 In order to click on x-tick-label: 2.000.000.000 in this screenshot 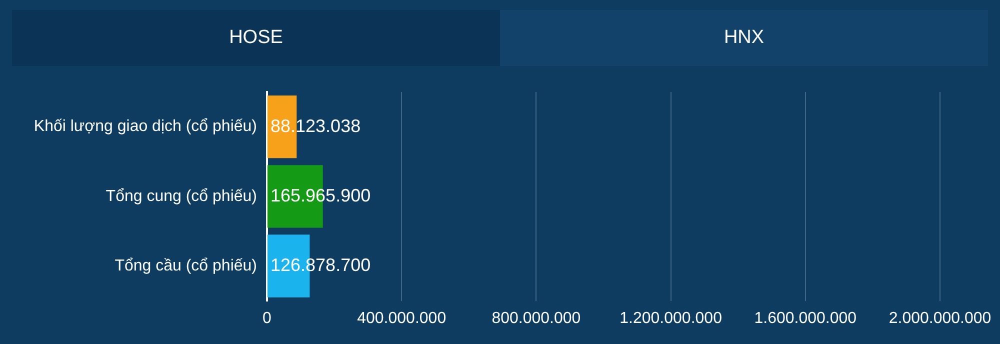, I will do `click(940, 318)`.